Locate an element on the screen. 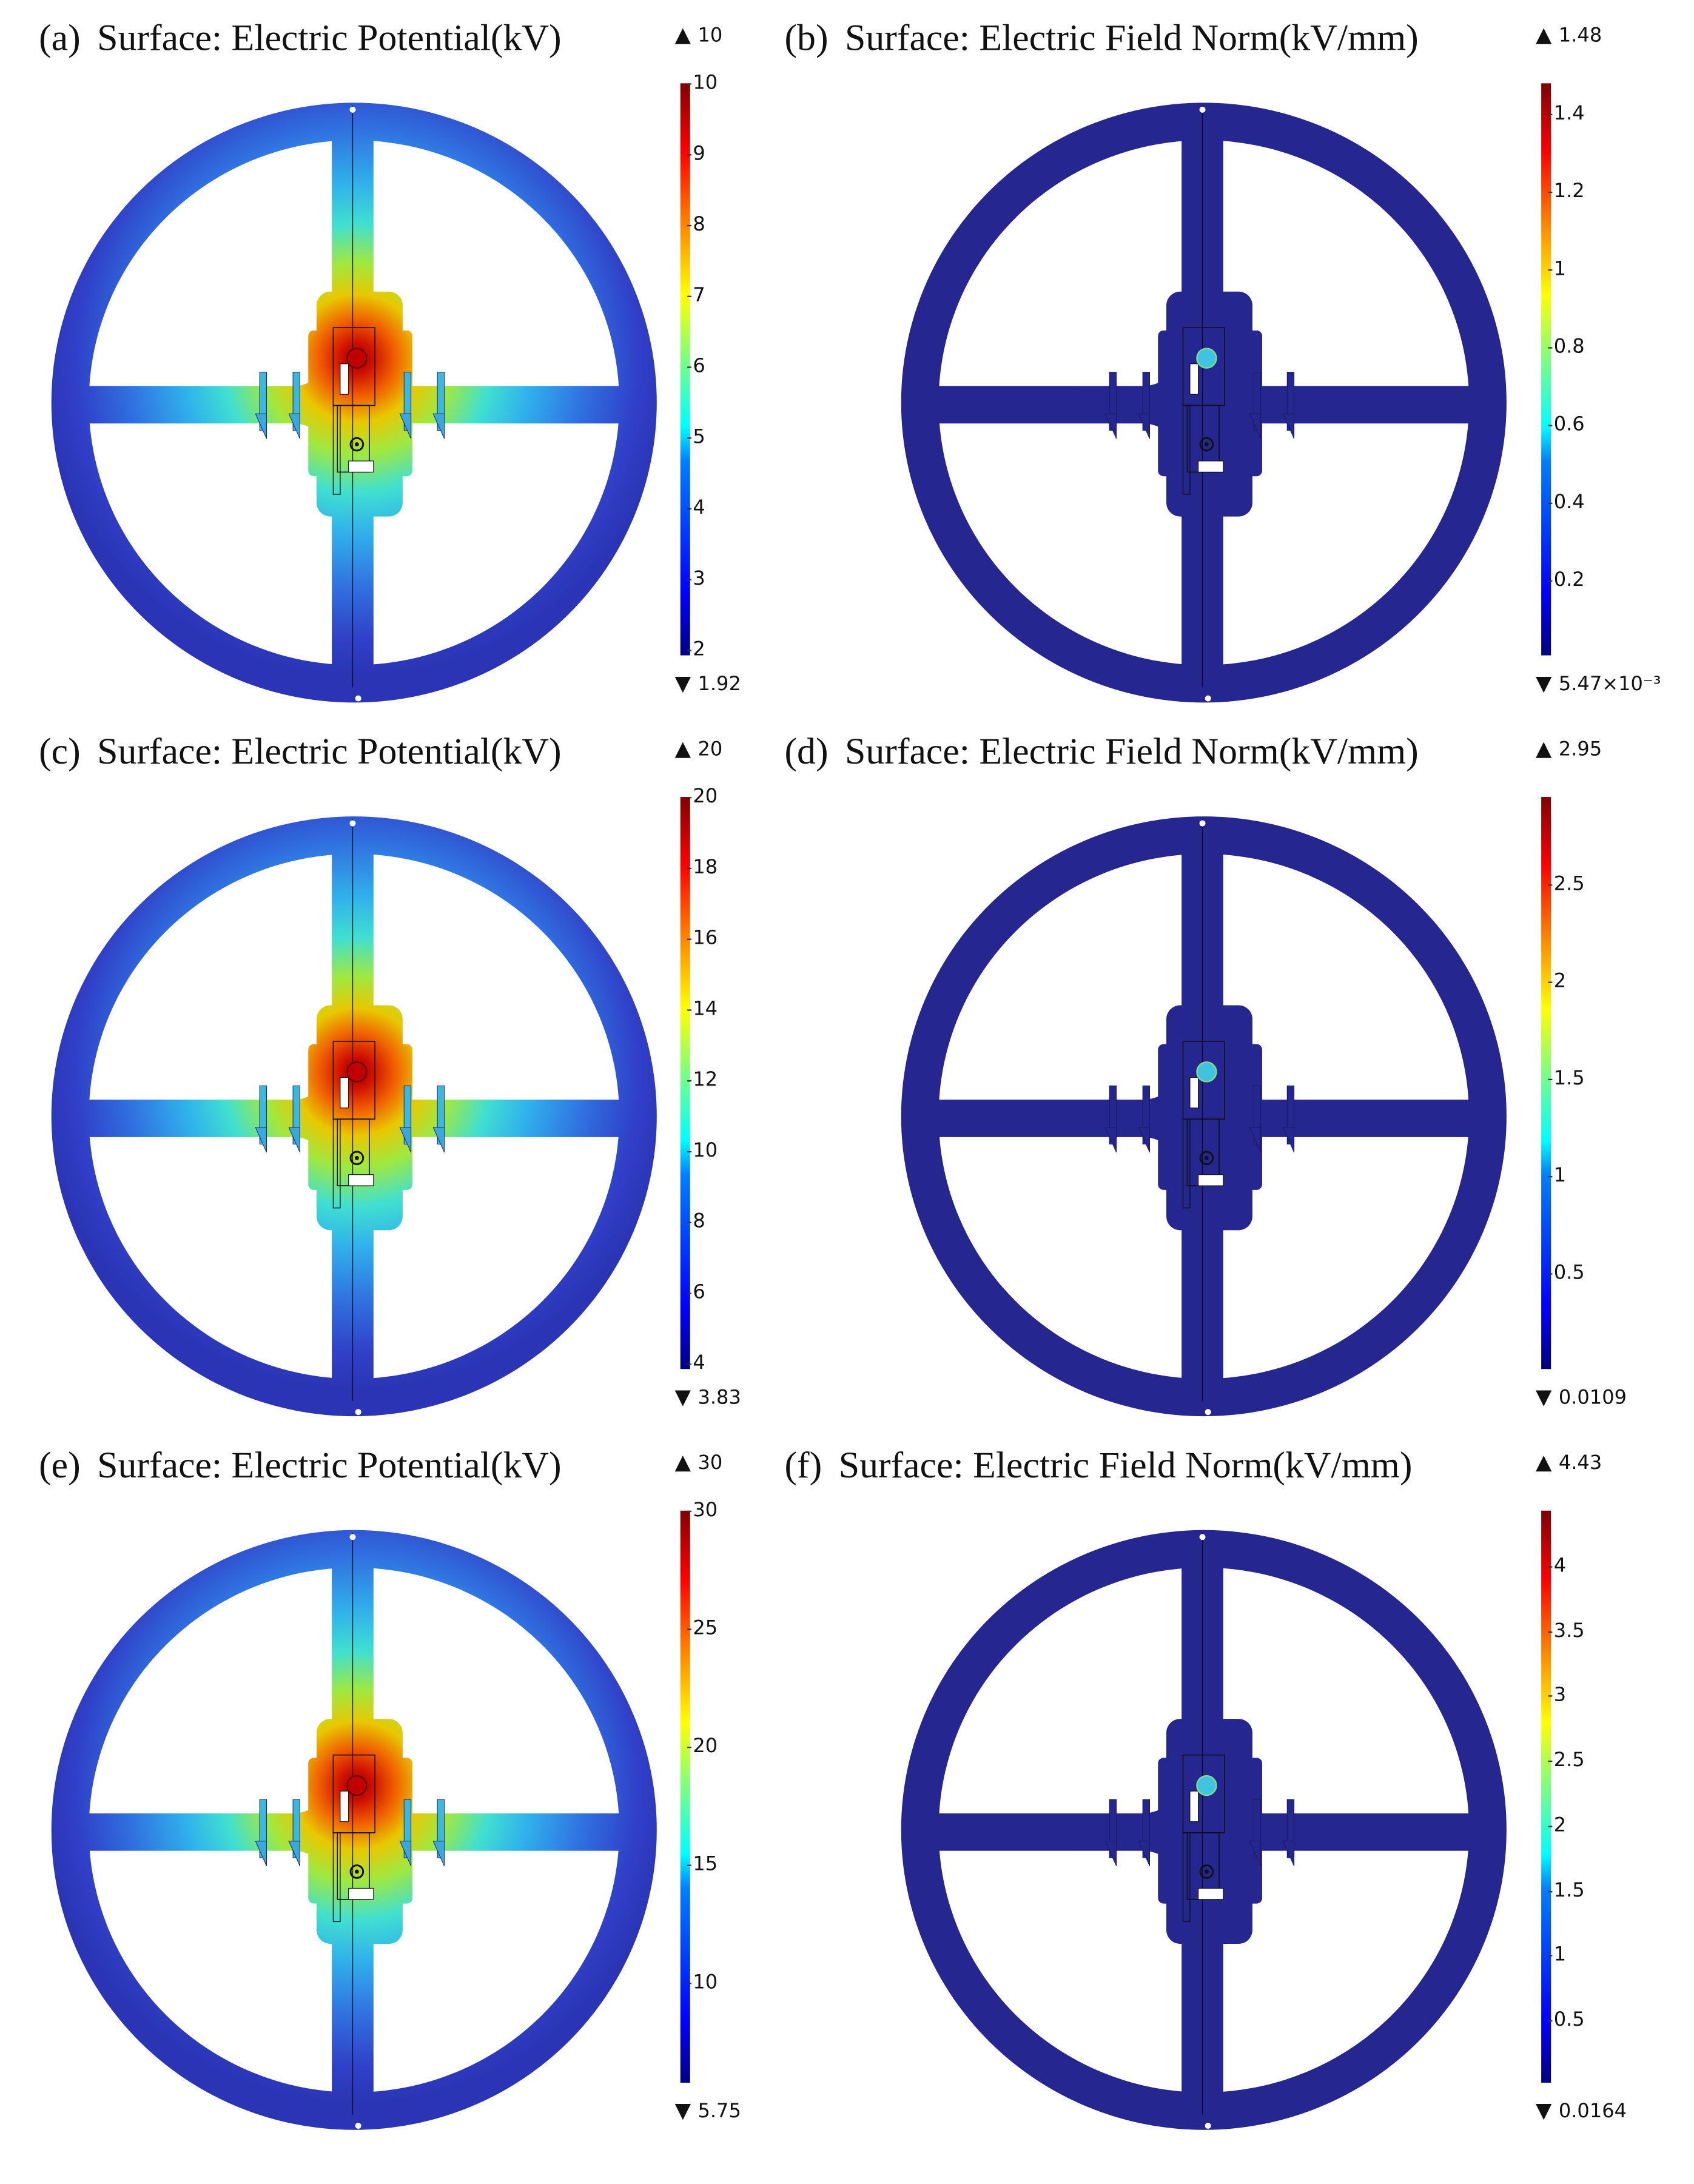 Image resolution: width=1694 pixels, height=2184 pixels. colorbar-max-label: ▲ 20 is located at coordinates (699, 748).